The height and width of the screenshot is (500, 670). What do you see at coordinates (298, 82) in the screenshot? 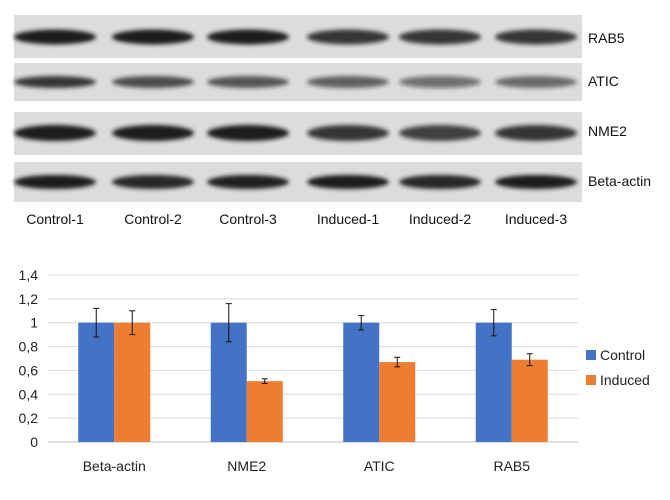
I see `blot-strip-atic` at bounding box center [298, 82].